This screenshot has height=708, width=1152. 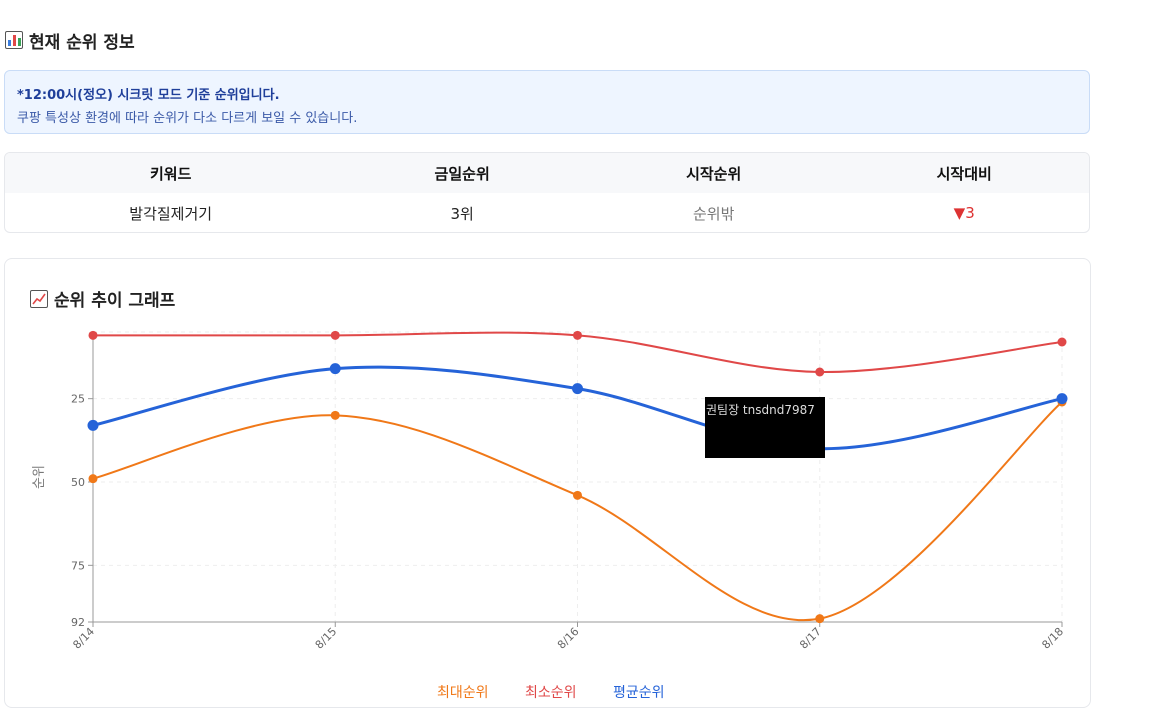 I want to click on cell-keyword: 발각질제거기, so click(x=171, y=213).